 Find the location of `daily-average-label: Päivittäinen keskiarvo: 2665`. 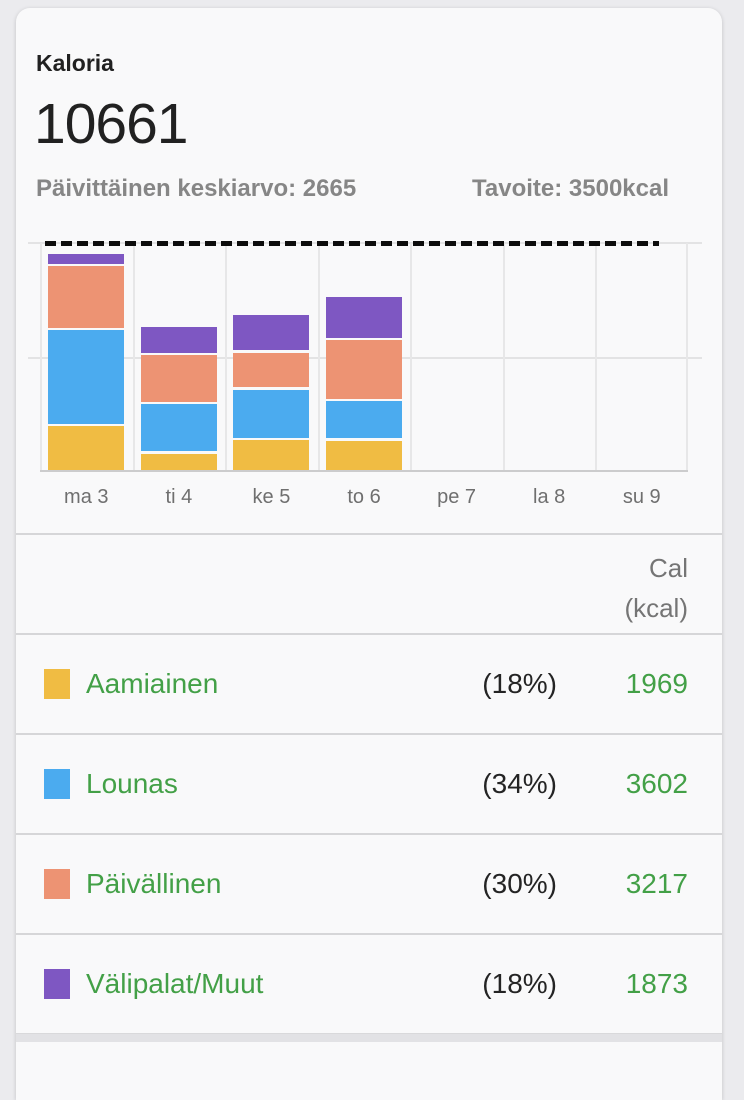

daily-average-label: Päivittäinen keskiarvo: 2665 is located at coordinates (196, 188).